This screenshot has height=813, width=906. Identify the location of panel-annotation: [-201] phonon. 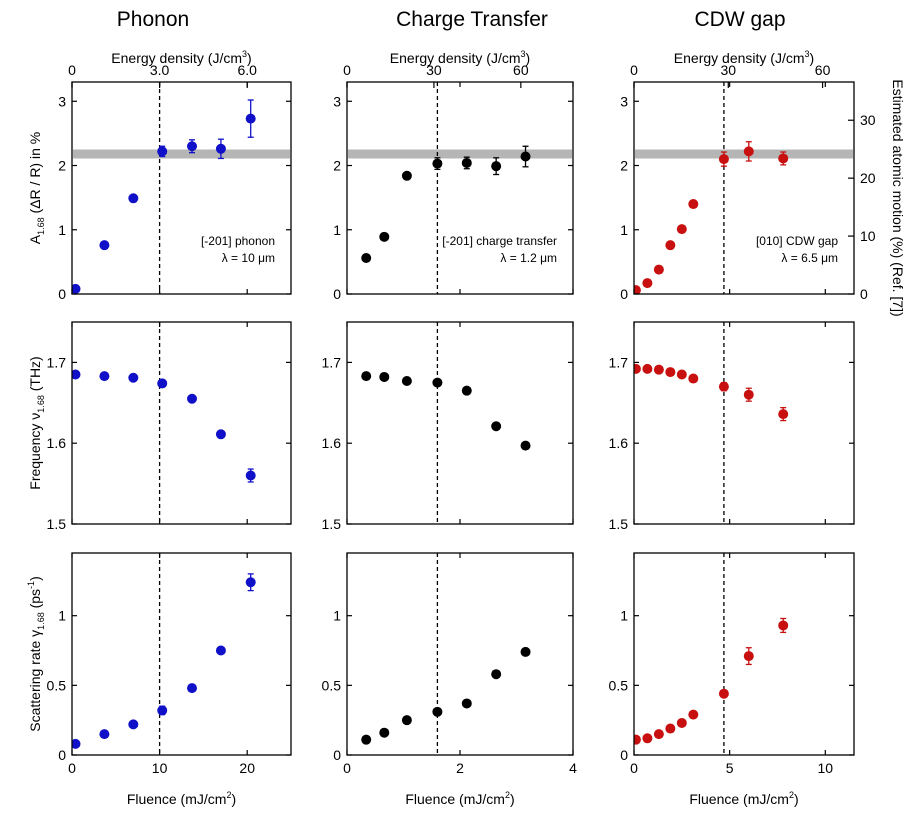
(238, 241).